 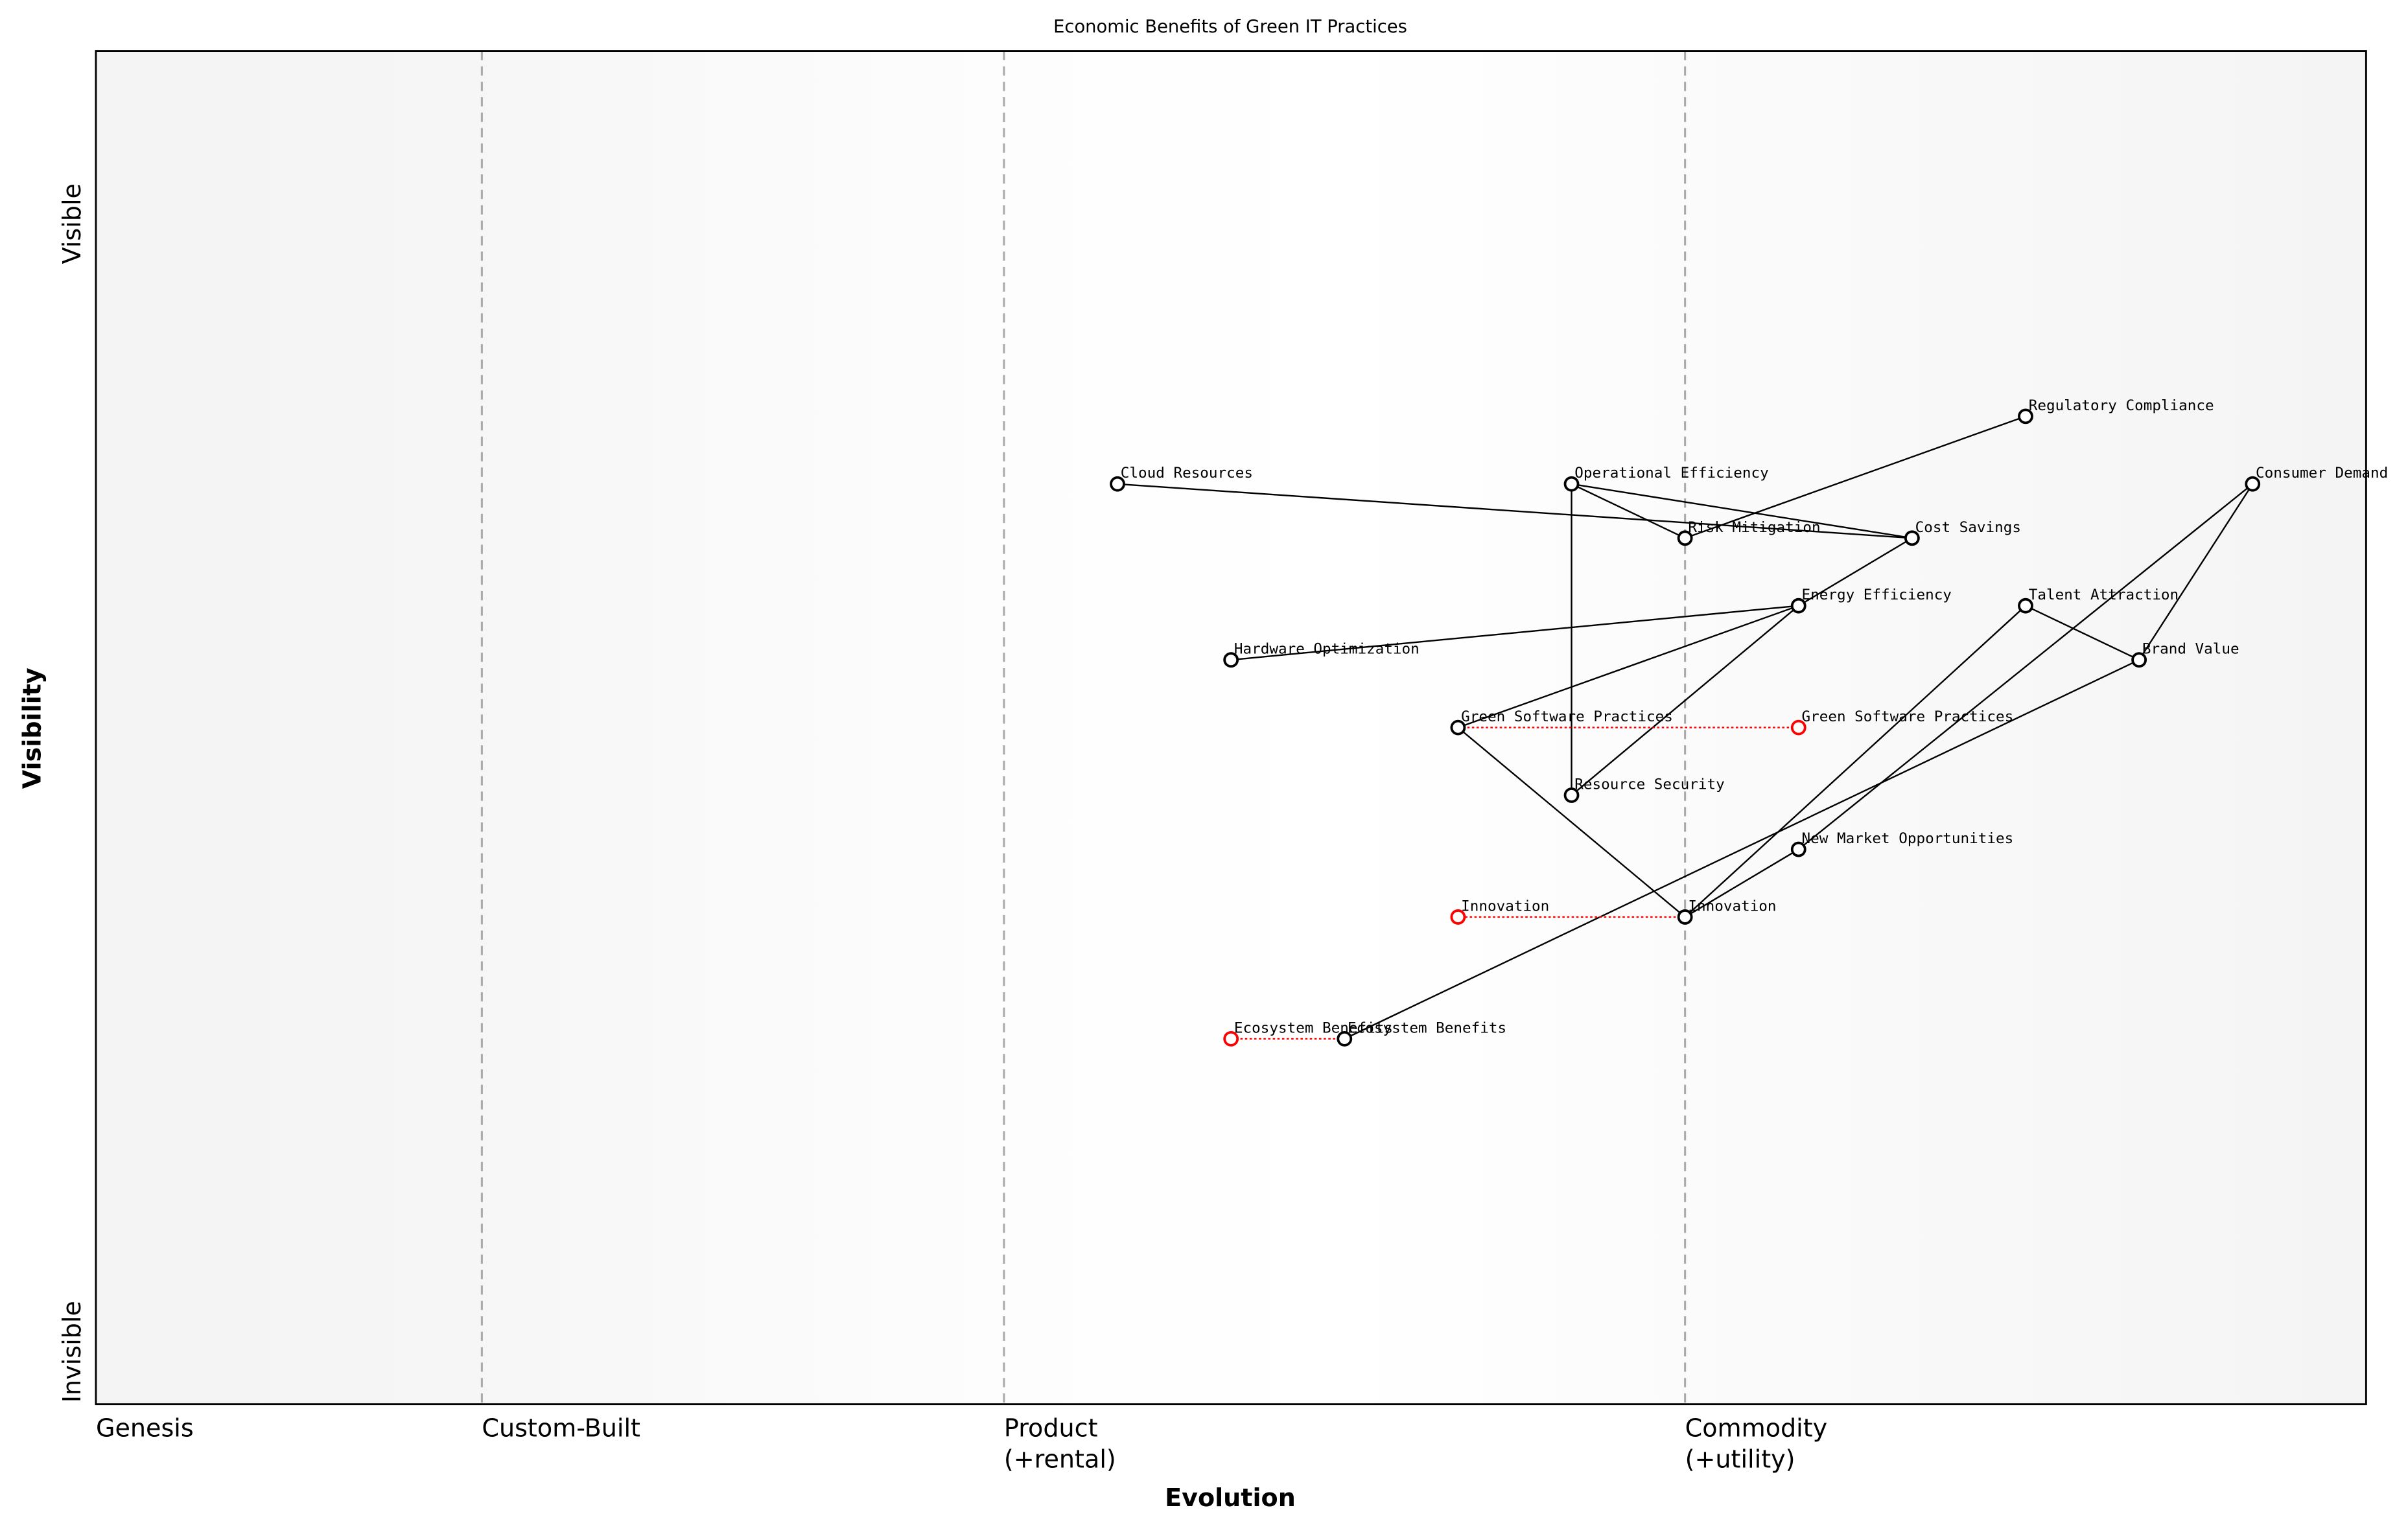 What do you see at coordinates (1060, 1444) in the screenshot?
I see `stage-label: Product (+rental)` at bounding box center [1060, 1444].